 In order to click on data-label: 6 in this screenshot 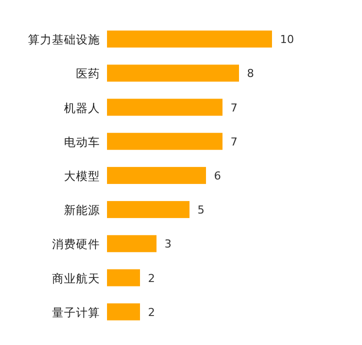, I will do `click(217, 175)`.